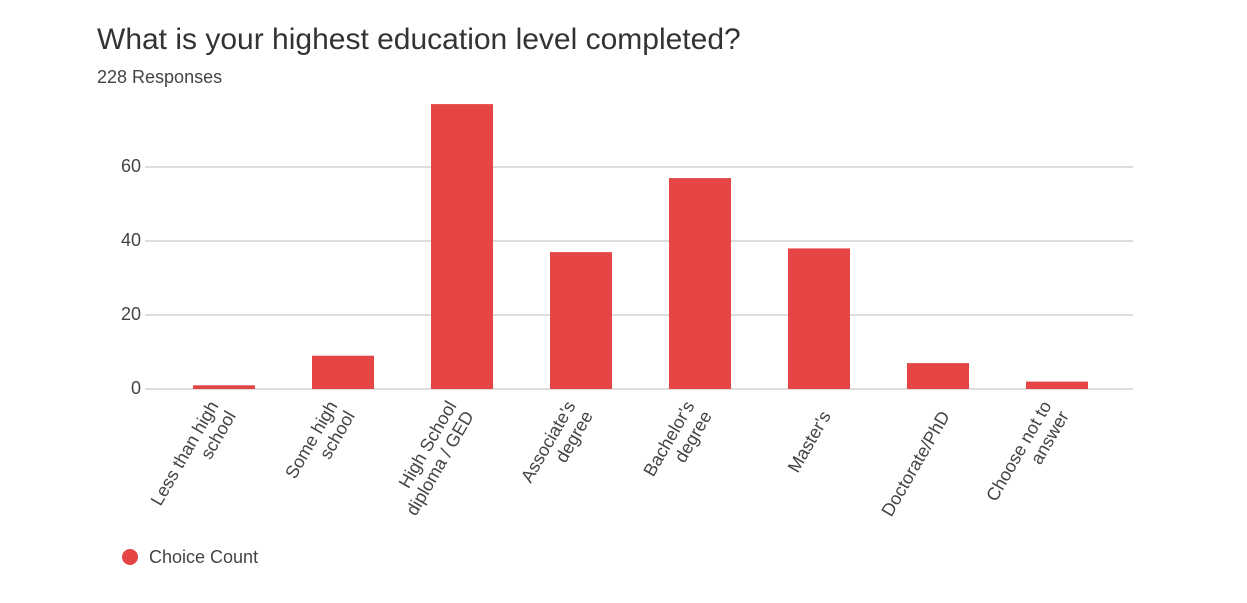 The height and width of the screenshot is (603, 1247). Describe the element at coordinates (320, 444) in the screenshot. I see `x-tick-label: Some highschool` at that location.